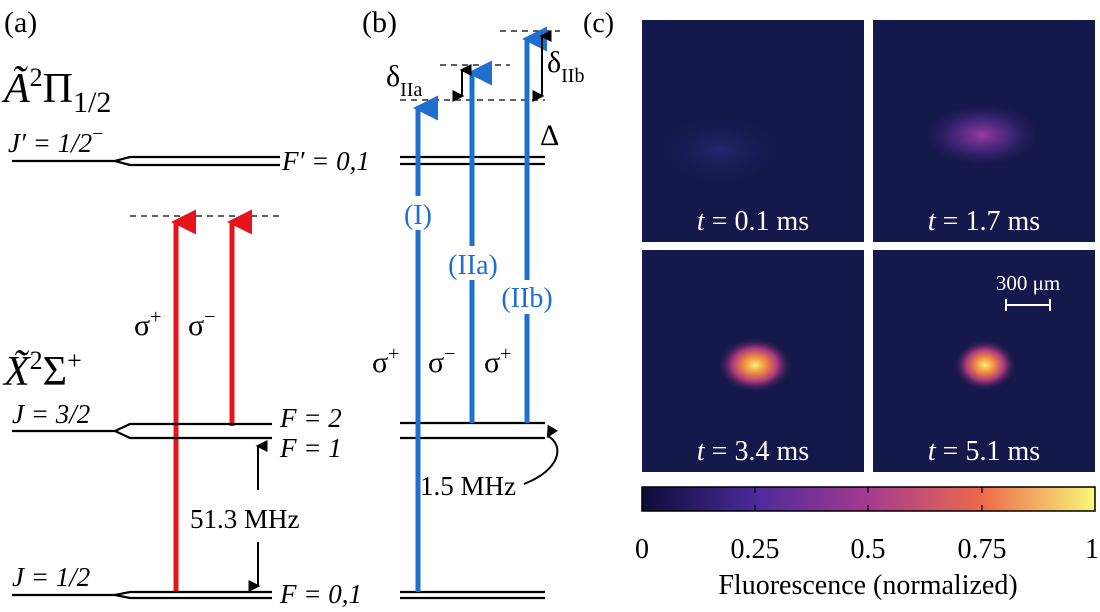 Image resolution: width=1100 pixels, height=612 pixels. What do you see at coordinates (549, 135) in the screenshot?
I see `delta-label: Δ` at bounding box center [549, 135].